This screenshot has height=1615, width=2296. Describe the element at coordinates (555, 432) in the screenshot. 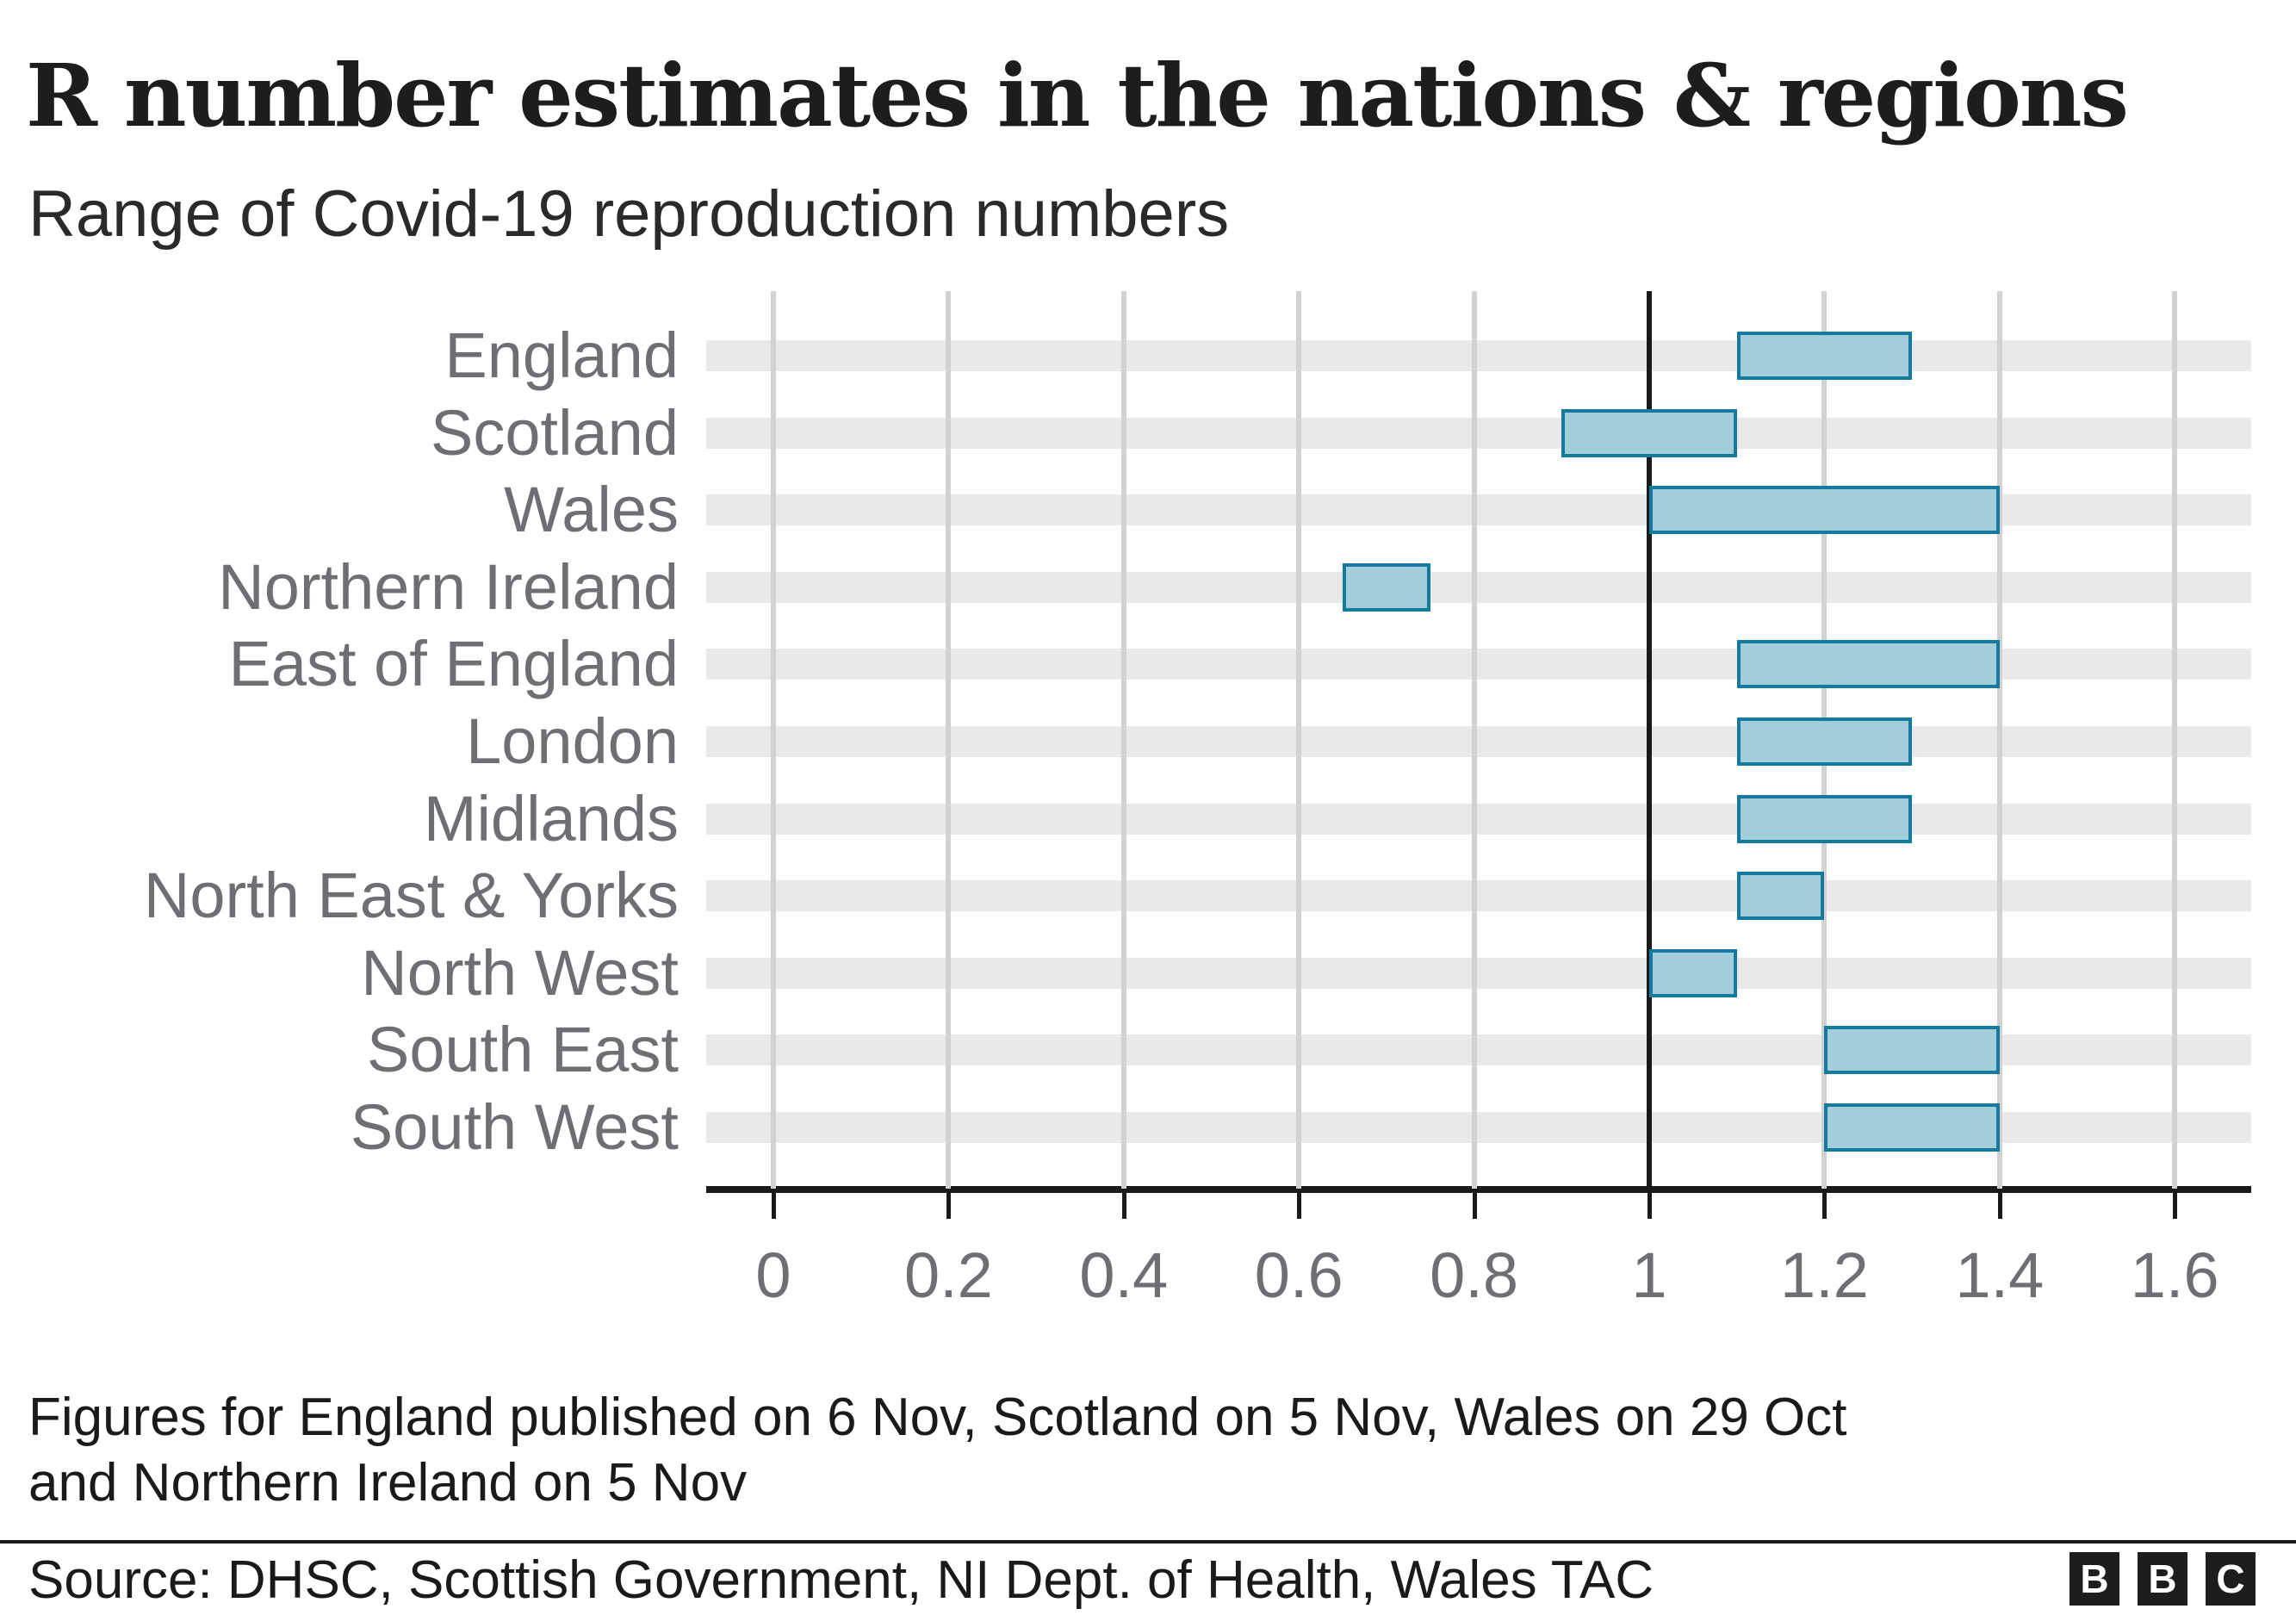

I see `category-label: Scotland` at that location.